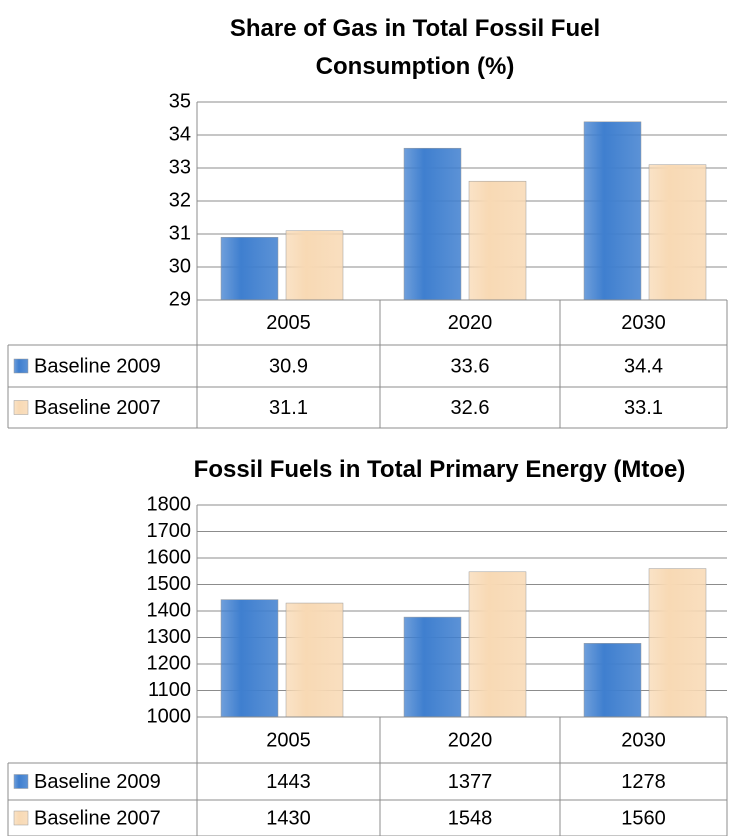 The image size is (729, 836). Describe the element at coordinates (169, 610) in the screenshot. I see `y-tick-label: 1400` at that location.